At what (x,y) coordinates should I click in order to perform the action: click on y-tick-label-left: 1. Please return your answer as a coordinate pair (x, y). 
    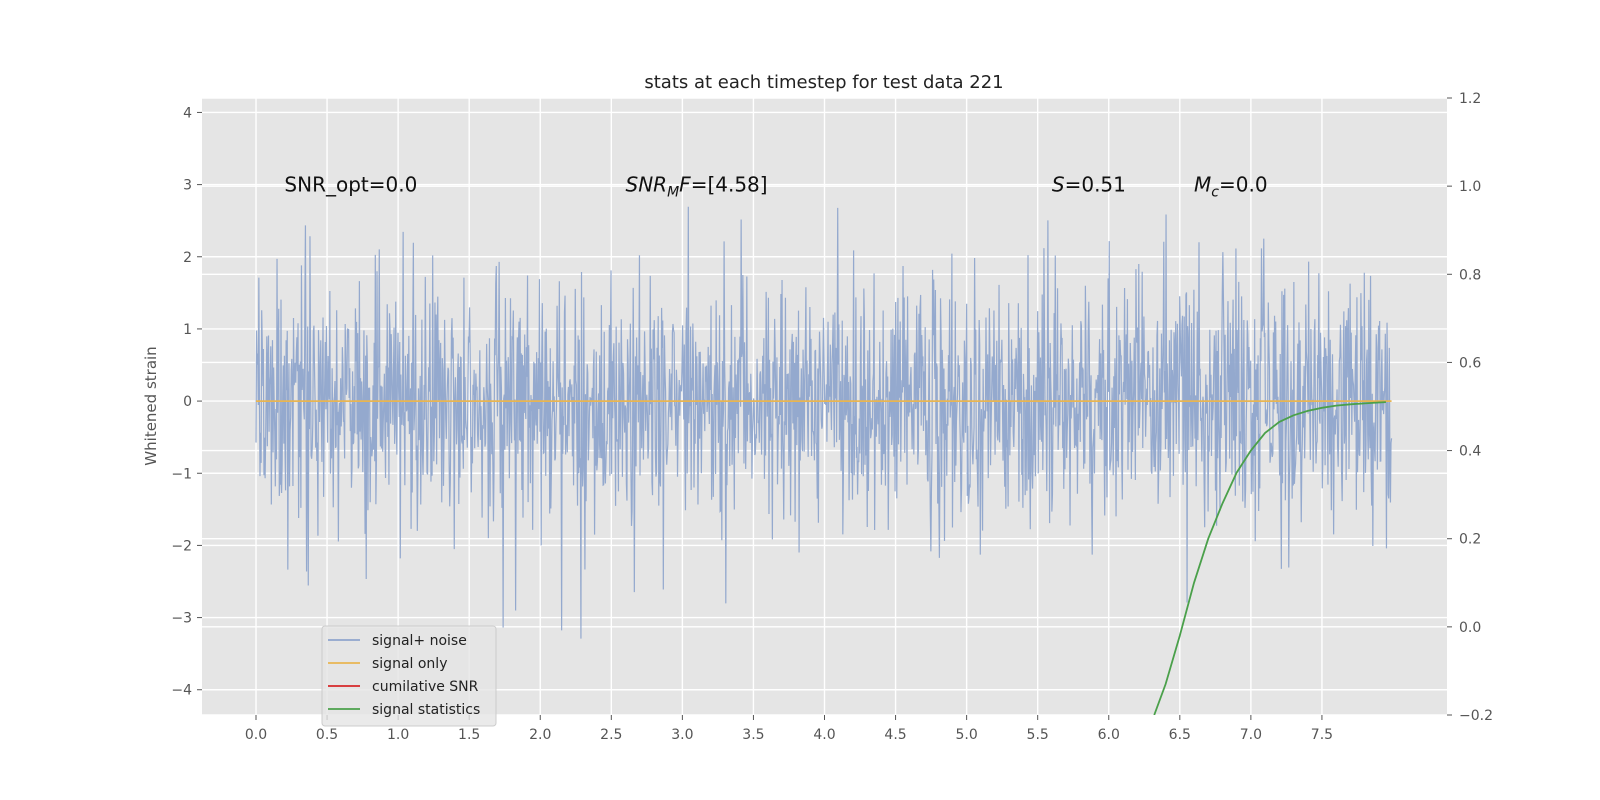
    Looking at the image, I should click on (187, 330).